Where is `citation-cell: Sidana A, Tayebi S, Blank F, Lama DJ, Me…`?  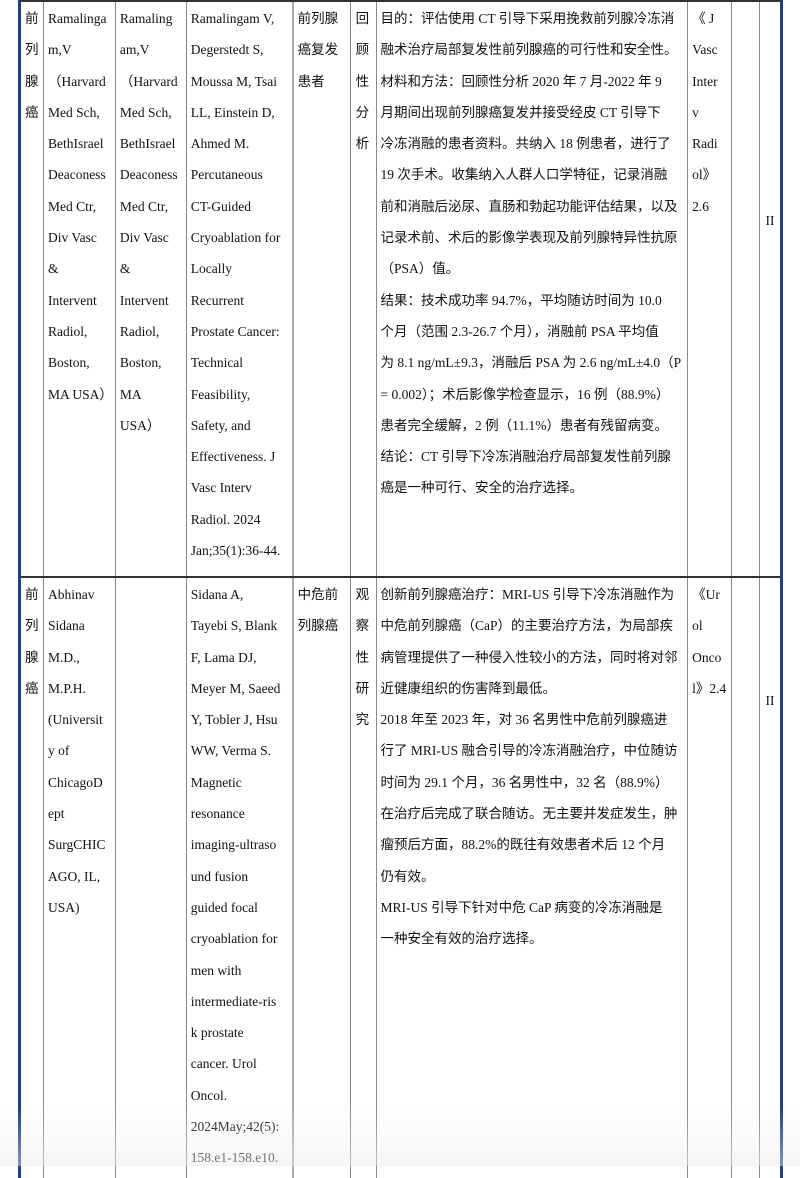
citation-cell: Sidana A, Tayebi S, Blank F, Lama DJ, Me… is located at coordinates (240, 878).